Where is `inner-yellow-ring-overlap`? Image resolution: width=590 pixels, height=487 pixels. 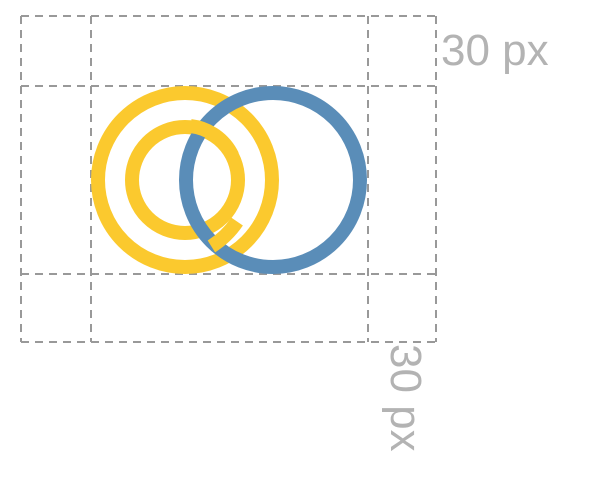
inner-yellow-ring-overlap is located at coordinates (214, 139).